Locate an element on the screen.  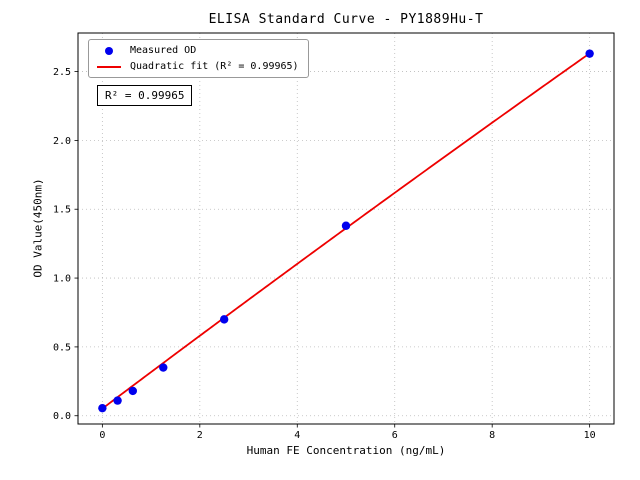
y-tick-label: 1.0 is located at coordinates (62, 279).